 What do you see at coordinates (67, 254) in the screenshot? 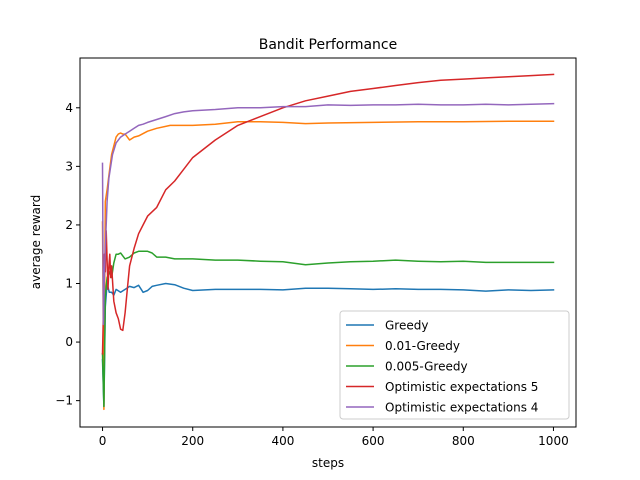
I see `y-axis-ticks: −1 0 1 2 3 4` at bounding box center [67, 254].